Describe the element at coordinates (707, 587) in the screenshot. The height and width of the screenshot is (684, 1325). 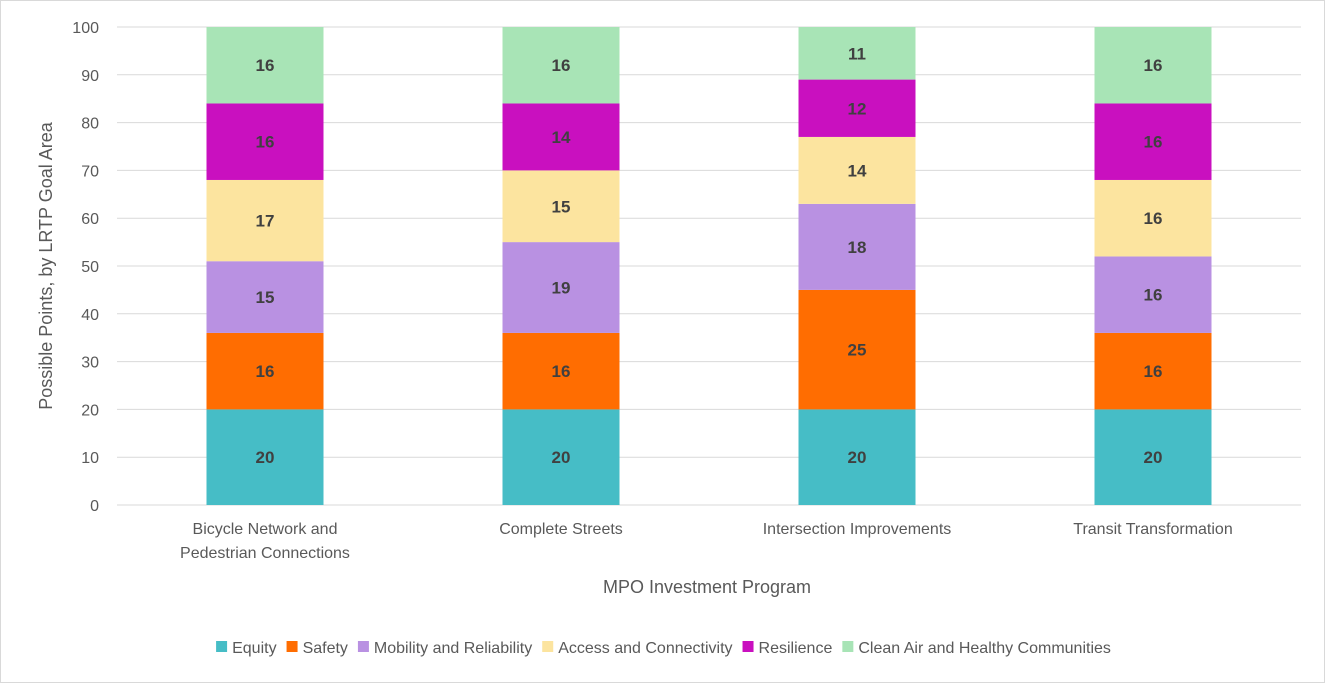
I see `x-axis-label: MPO Investment Program` at that location.